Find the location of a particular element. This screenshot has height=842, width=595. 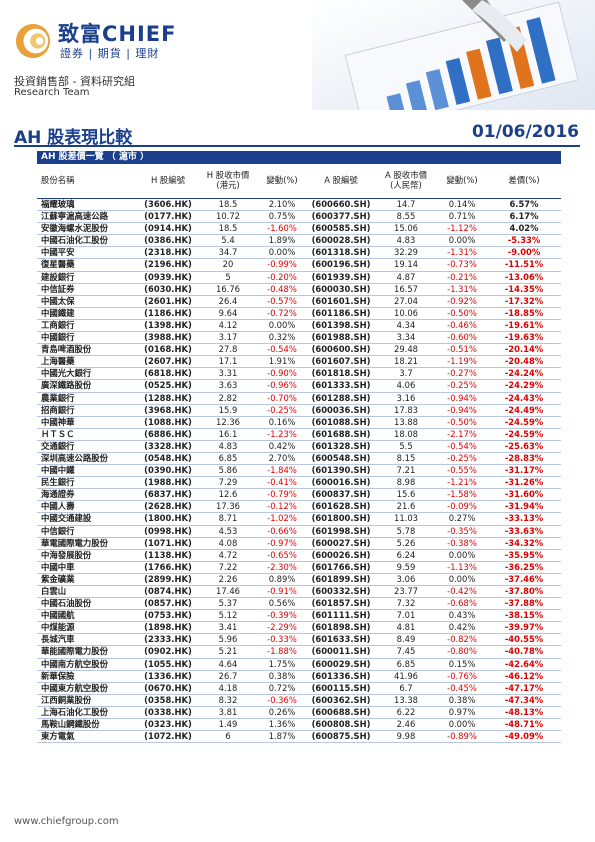

a-change-cell: -1.58% is located at coordinates (462, 495).